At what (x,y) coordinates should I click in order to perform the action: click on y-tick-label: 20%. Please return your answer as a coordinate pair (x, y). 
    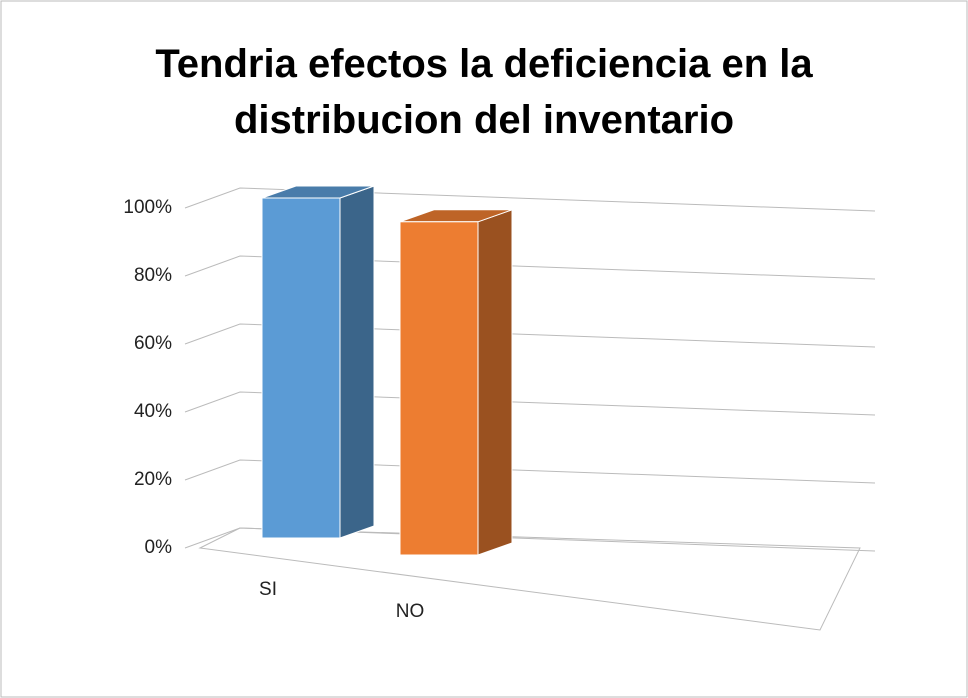
    Looking at the image, I should click on (153, 479).